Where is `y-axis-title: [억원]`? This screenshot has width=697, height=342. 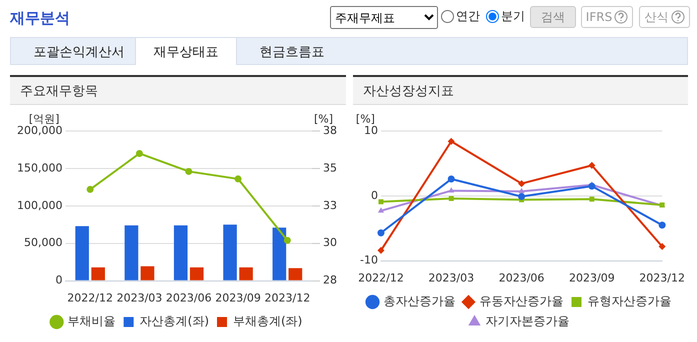
y-axis-title: [억원] is located at coordinates (44, 119).